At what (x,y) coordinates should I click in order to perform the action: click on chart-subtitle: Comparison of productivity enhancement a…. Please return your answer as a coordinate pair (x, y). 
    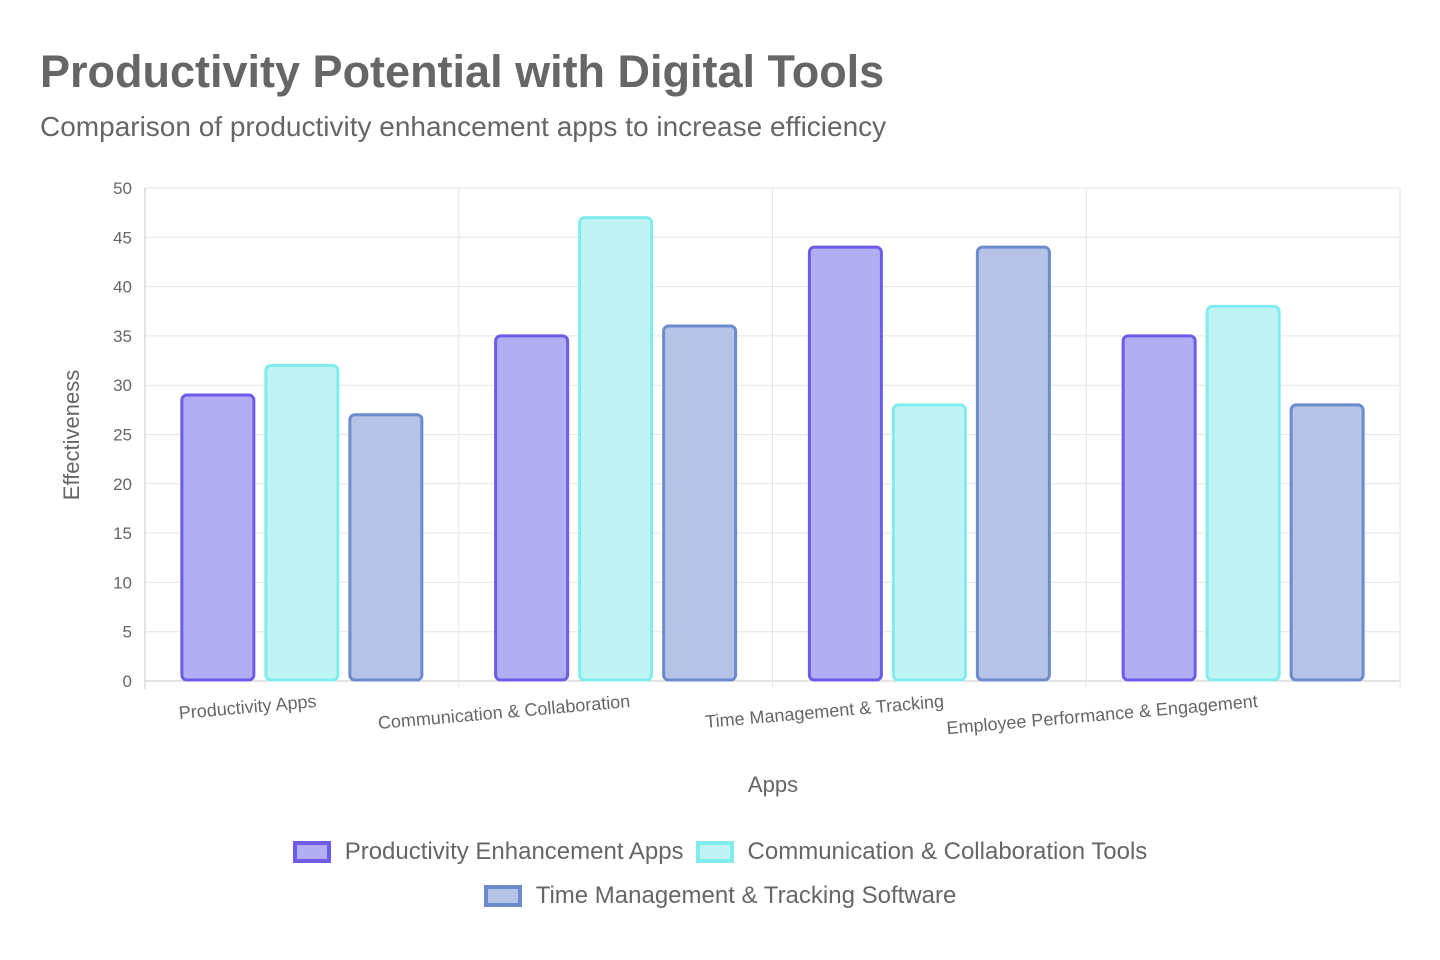
    Looking at the image, I should click on (463, 126).